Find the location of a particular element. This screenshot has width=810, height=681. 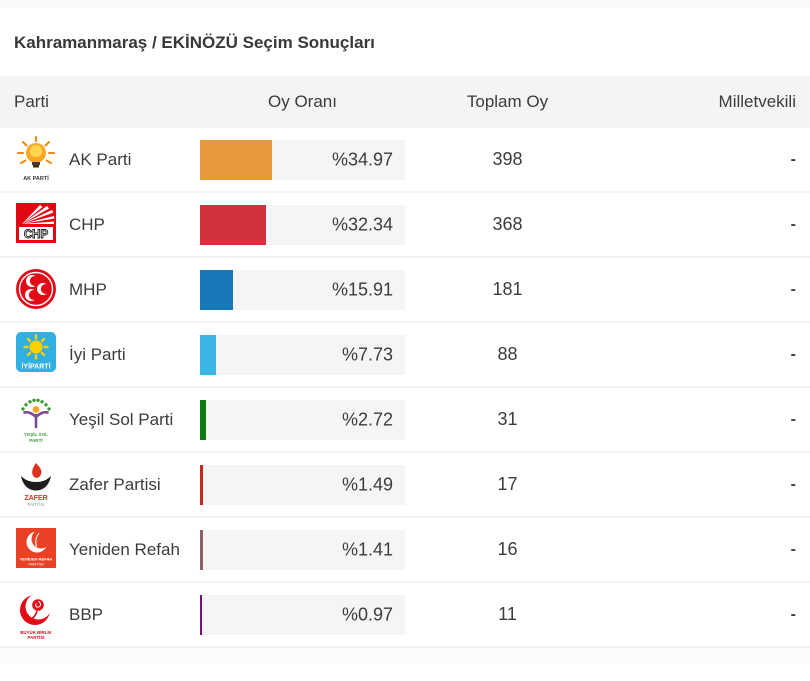

table-header: Parti Oy Oranı Toplam Oy Milletvekili is located at coordinates (405, 102).